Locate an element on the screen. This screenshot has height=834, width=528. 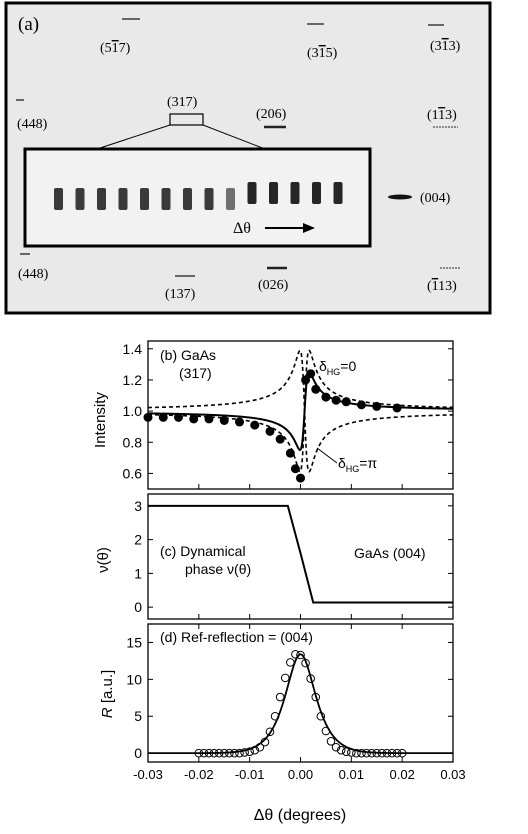
label-517: (517) is located at coordinates (115, 48).